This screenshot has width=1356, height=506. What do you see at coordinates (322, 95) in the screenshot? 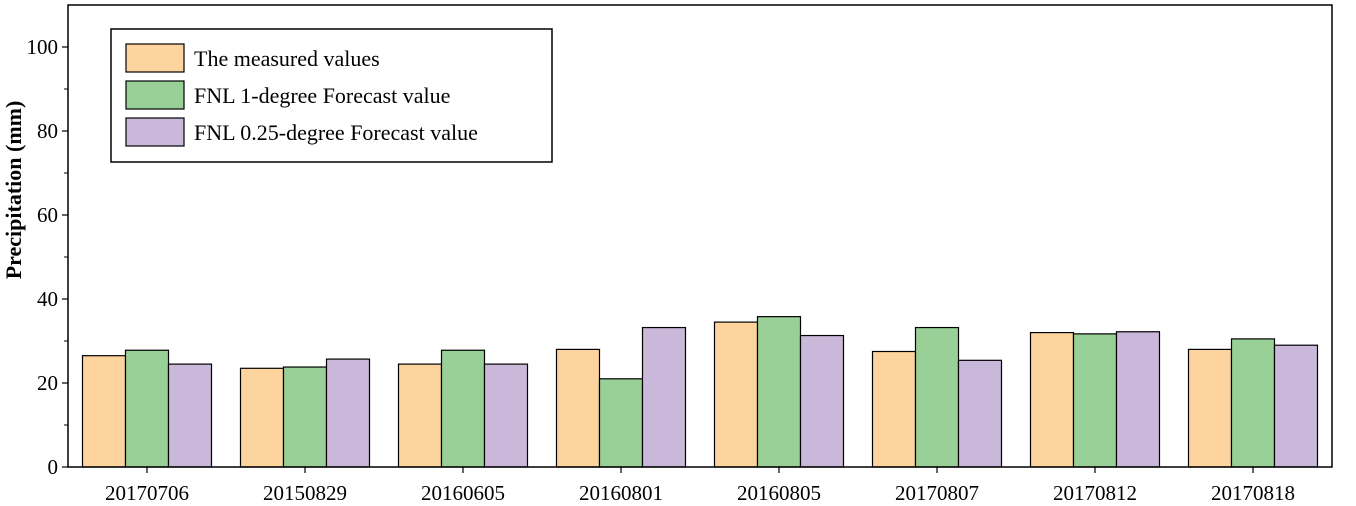
I see `legend-label-2: FNL 1-degree Forecast value` at bounding box center [322, 95].